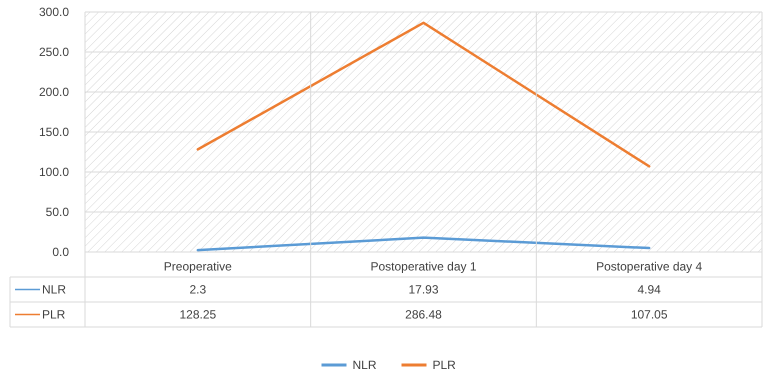  Describe the element at coordinates (61, 252) in the screenshot. I see `y-tick-label: 0.0` at that location.